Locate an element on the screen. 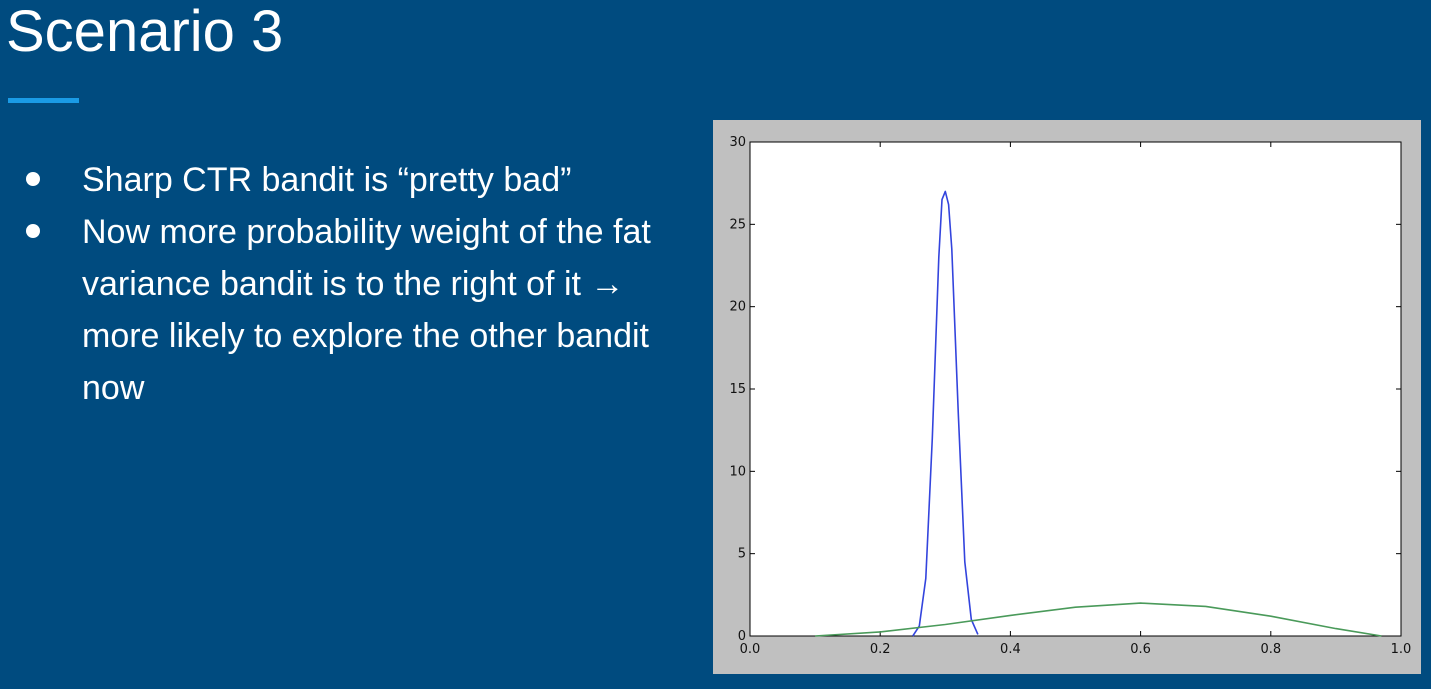 This screenshot has height=689, width=1431. x-tick-label: 1.0 is located at coordinates (1401, 649).